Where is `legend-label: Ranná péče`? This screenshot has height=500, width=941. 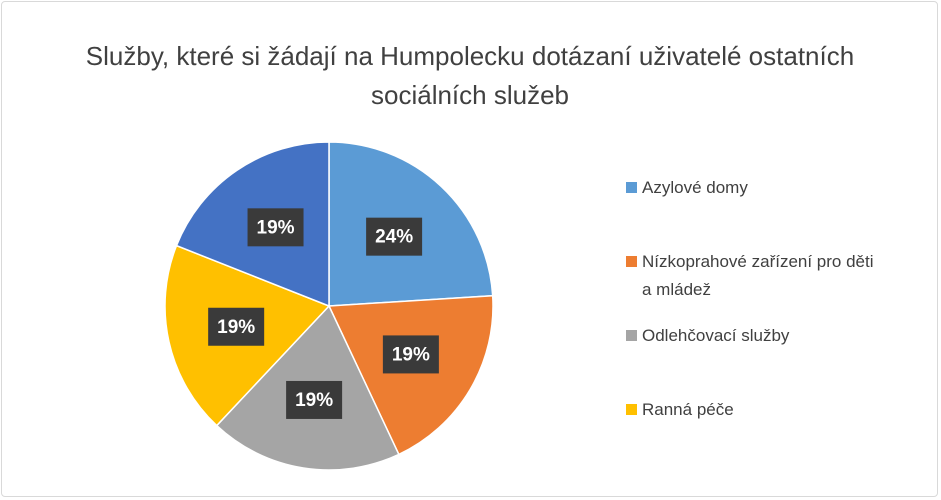
legend-label: Ranná péče is located at coordinates (688, 409).